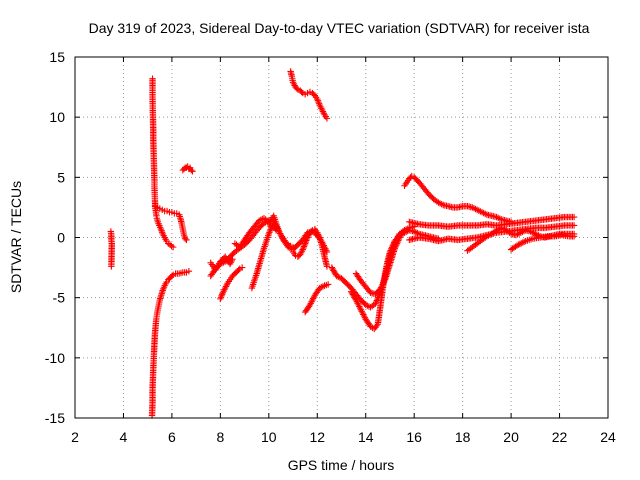  Describe the element at coordinates (57, 57) in the screenshot. I see `y-tick-label: 15` at that location.